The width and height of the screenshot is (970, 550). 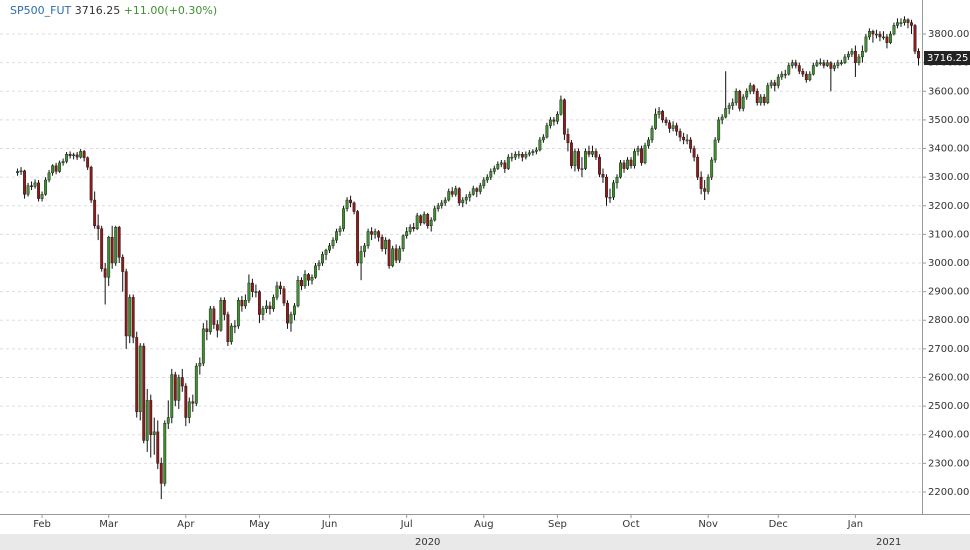 What do you see at coordinates (948, 234) in the screenshot?
I see `y-tick-label: 3100.00` at bounding box center [948, 234].